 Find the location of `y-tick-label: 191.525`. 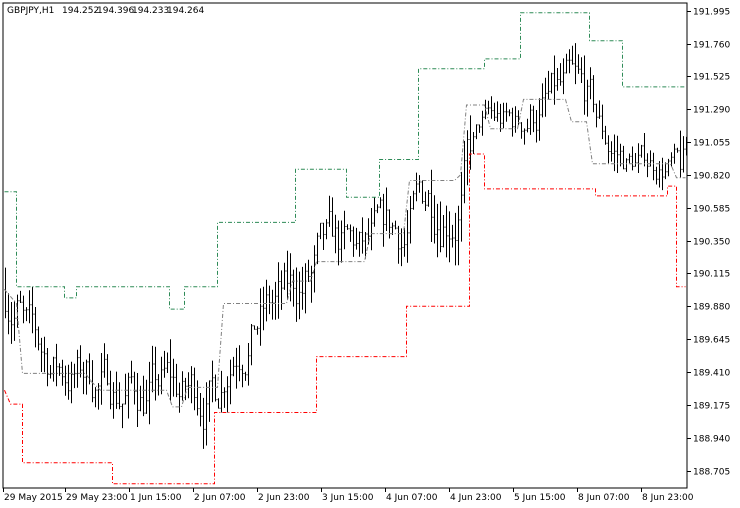

y-tick-label: 191.525 is located at coordinates (711, 78).